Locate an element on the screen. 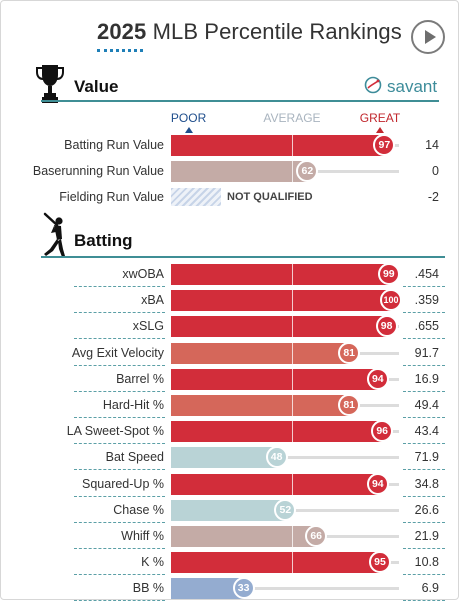  metric-row: BB % 6.9 33 is located at coordinates (230, 589).